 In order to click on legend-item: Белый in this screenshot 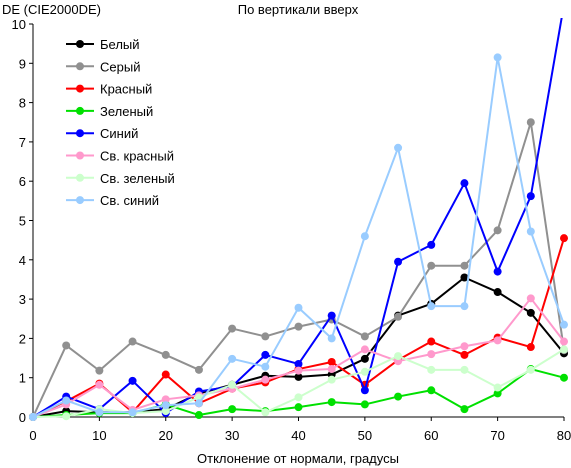, I will do `click(103, 44)`.